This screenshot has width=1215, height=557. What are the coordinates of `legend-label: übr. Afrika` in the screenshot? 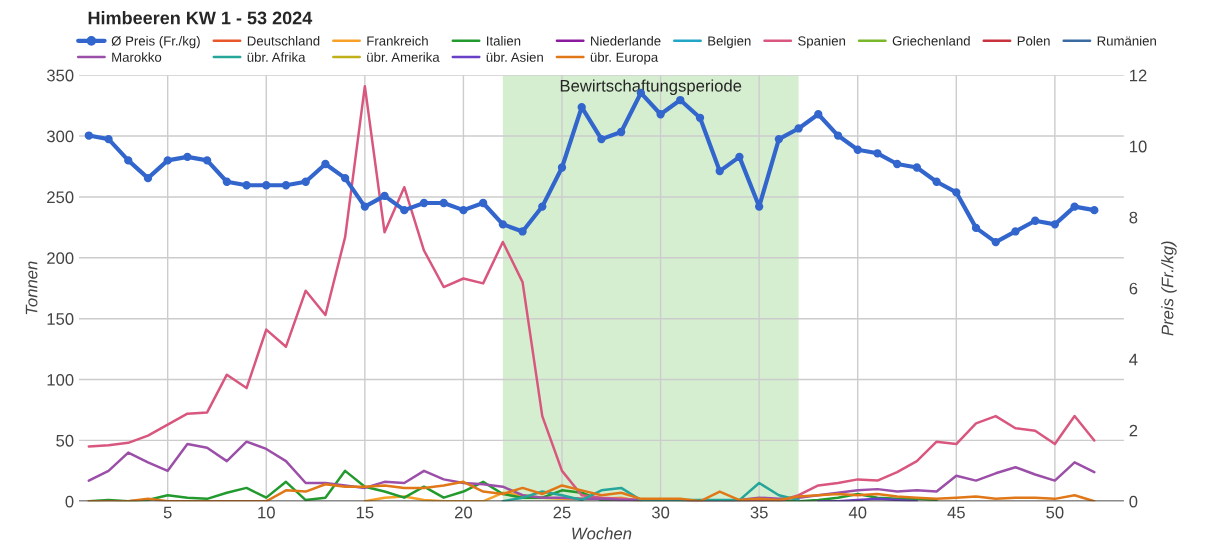 It's located at (276, 57).